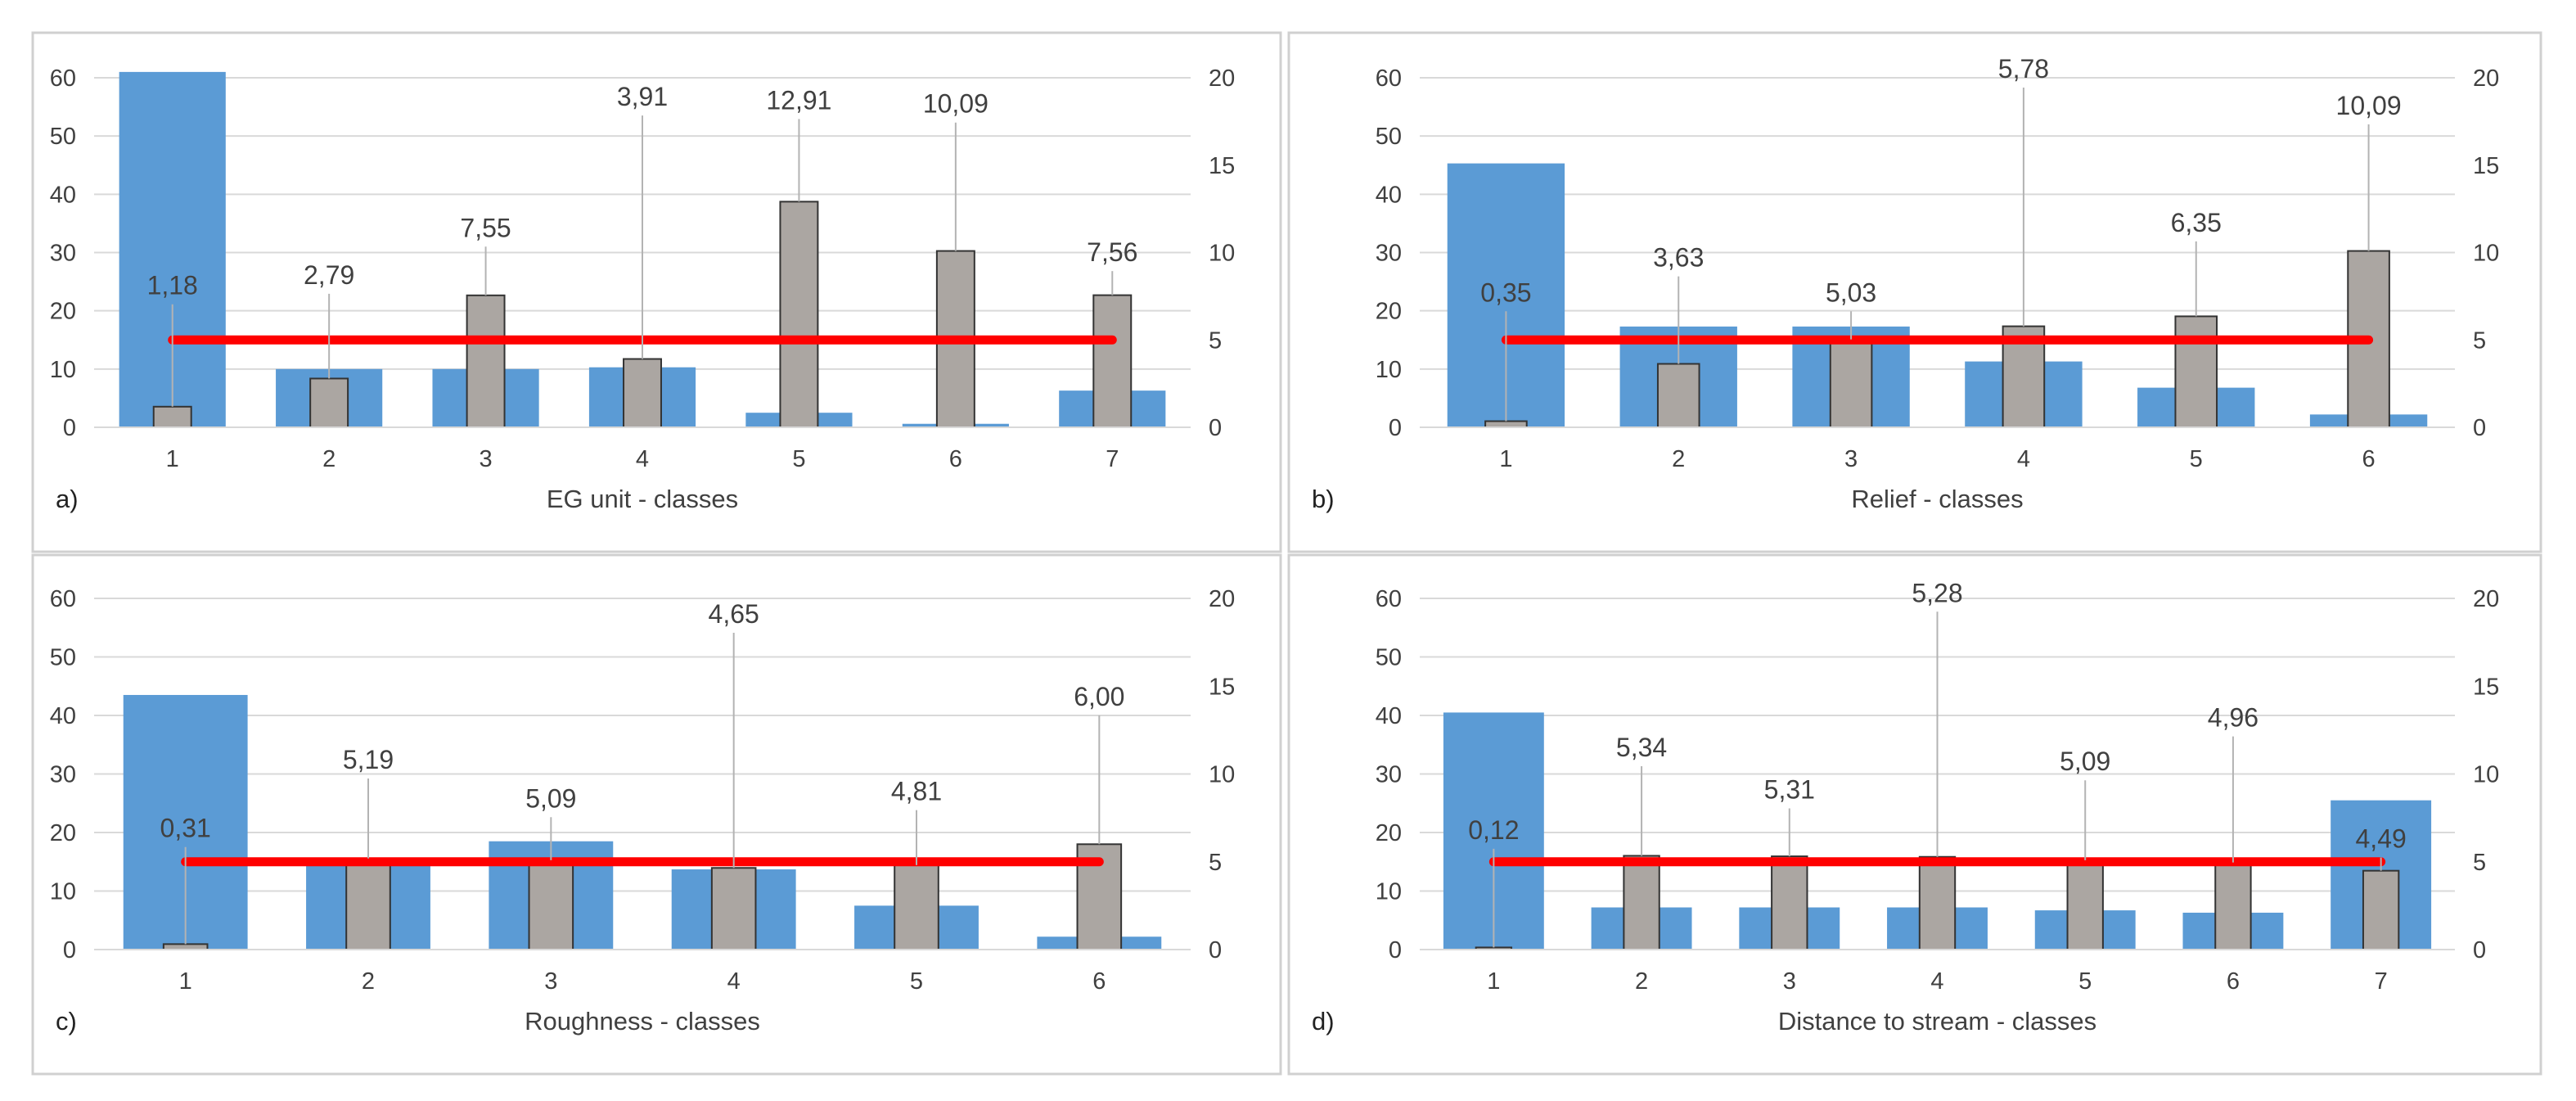  Describe the element at coordinates (67, 499) in the screenshot. I see `panel-label: a)` at that location.